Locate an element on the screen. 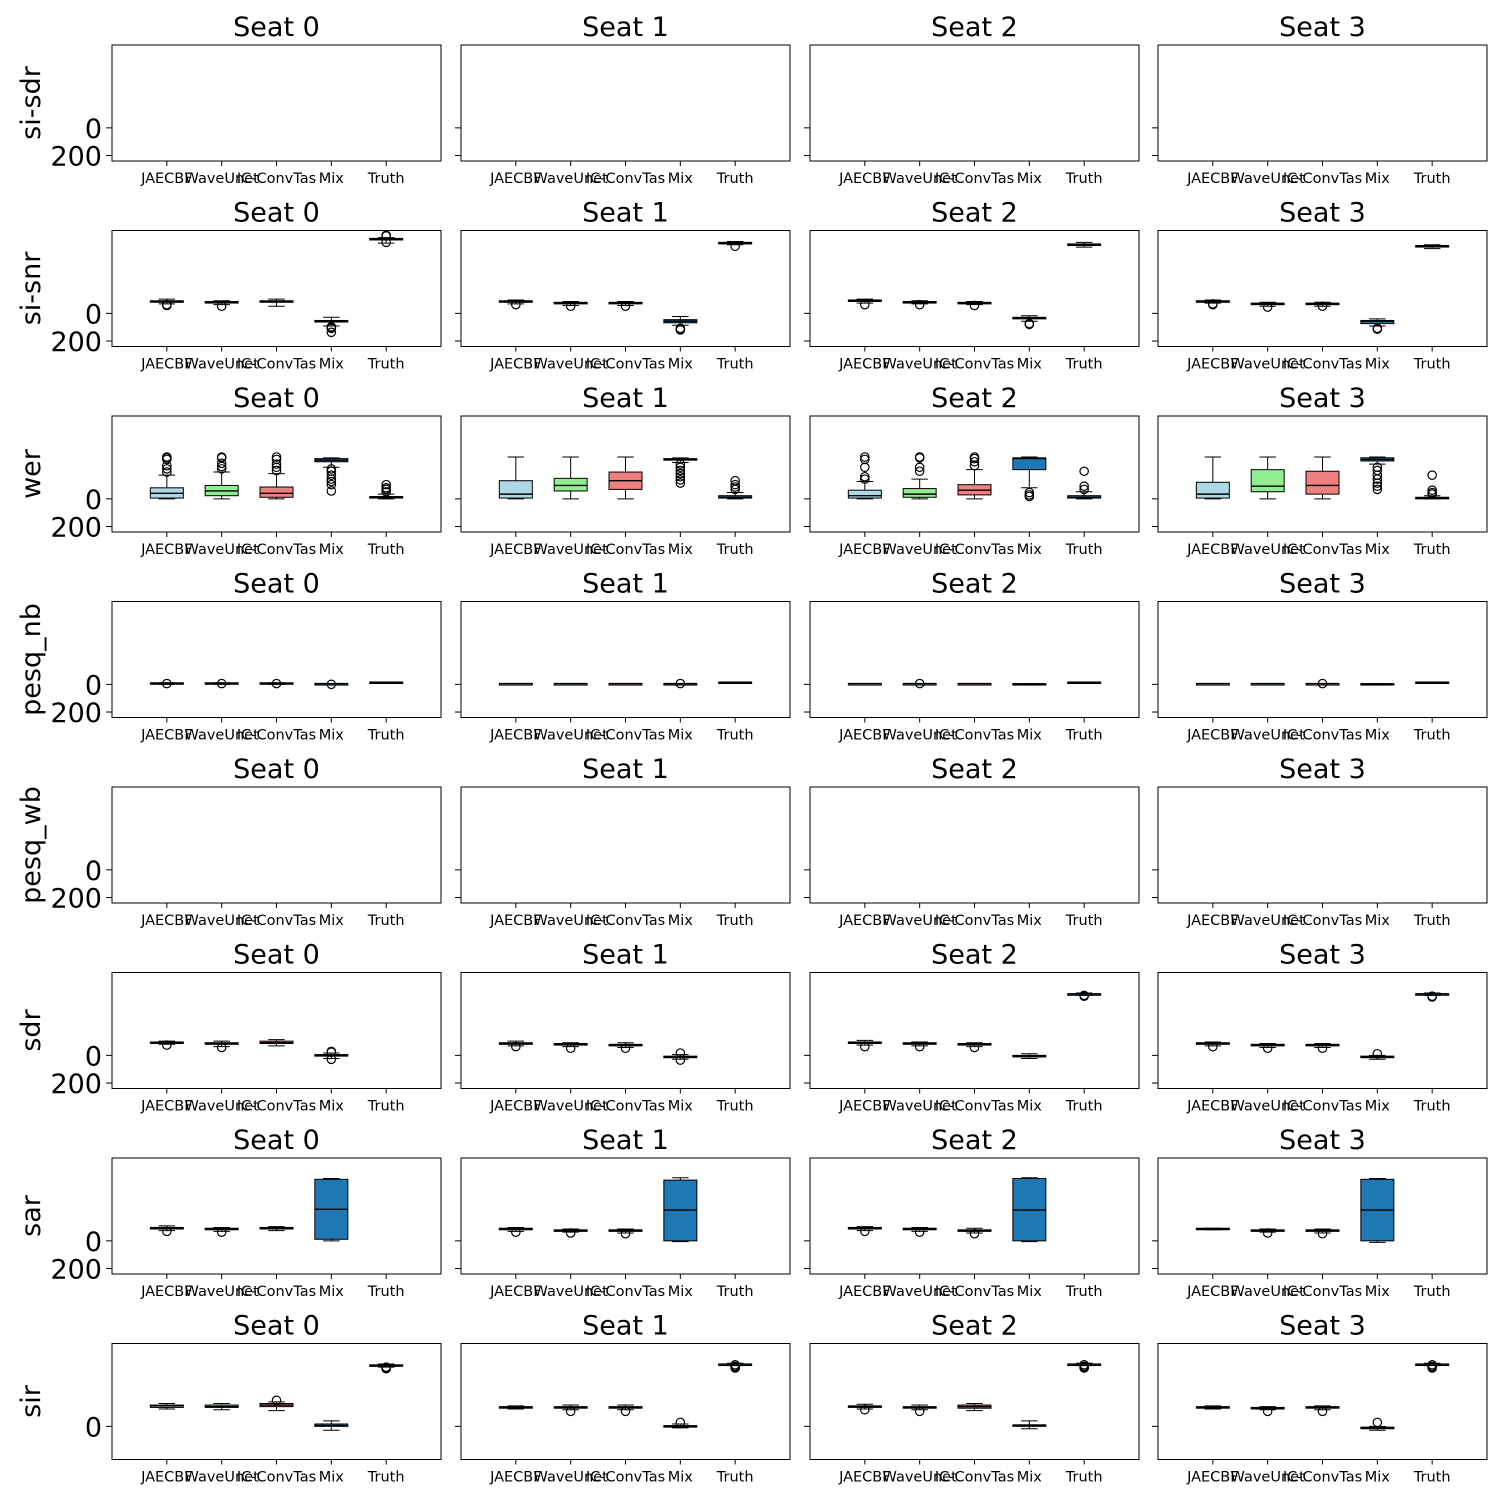 This screenshot has height=1500, width=1500. y-axis-label: wer is located at coordinates (31, 473).